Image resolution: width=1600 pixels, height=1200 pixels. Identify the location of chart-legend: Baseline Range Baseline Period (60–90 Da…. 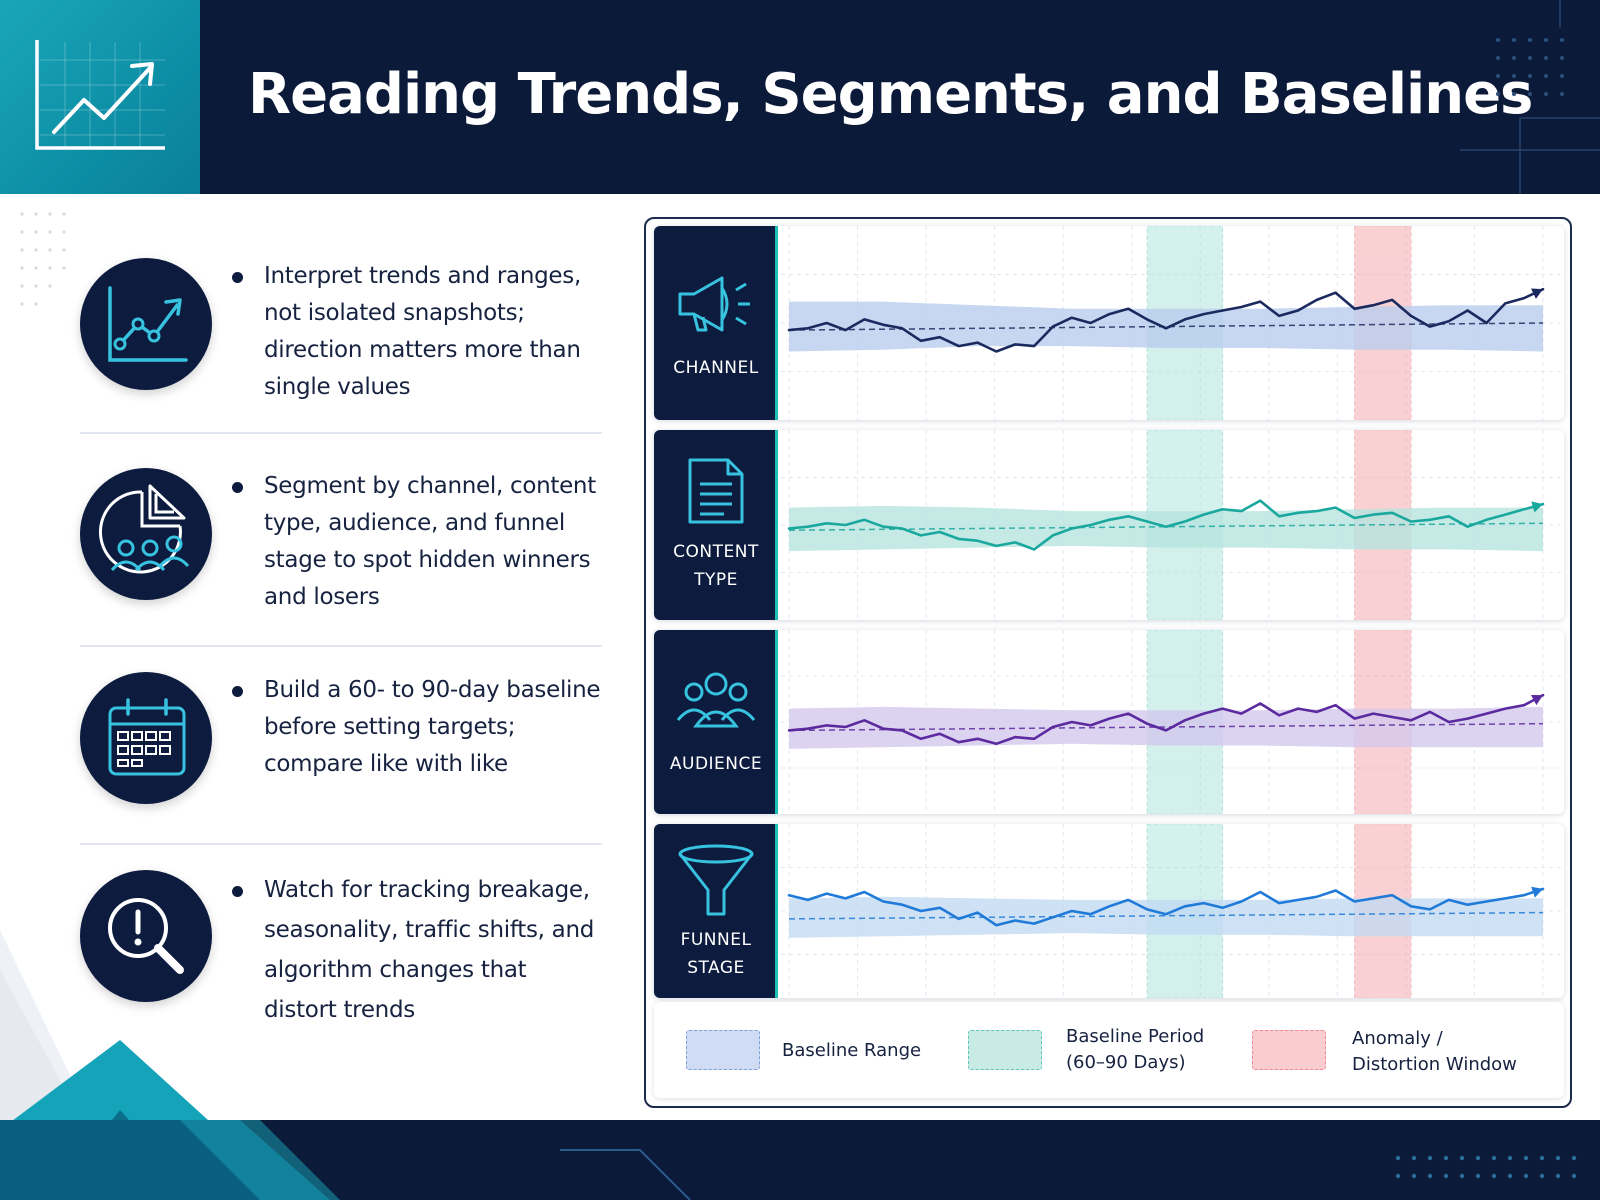
(1109, 1050).